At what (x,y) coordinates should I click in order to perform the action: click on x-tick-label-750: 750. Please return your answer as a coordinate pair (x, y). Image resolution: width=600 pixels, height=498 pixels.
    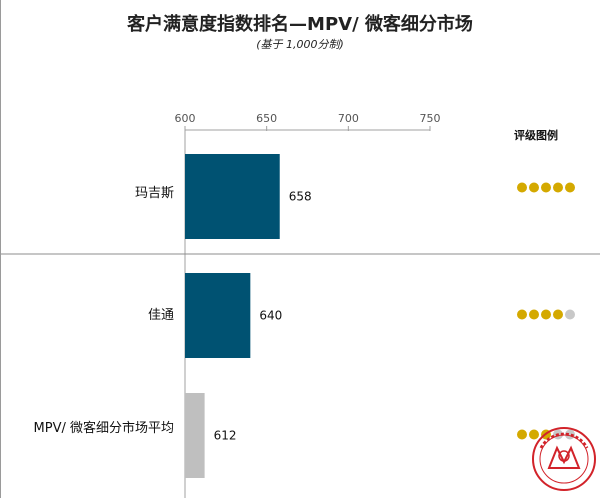
    Looking at the image, I should click on (430, 118).